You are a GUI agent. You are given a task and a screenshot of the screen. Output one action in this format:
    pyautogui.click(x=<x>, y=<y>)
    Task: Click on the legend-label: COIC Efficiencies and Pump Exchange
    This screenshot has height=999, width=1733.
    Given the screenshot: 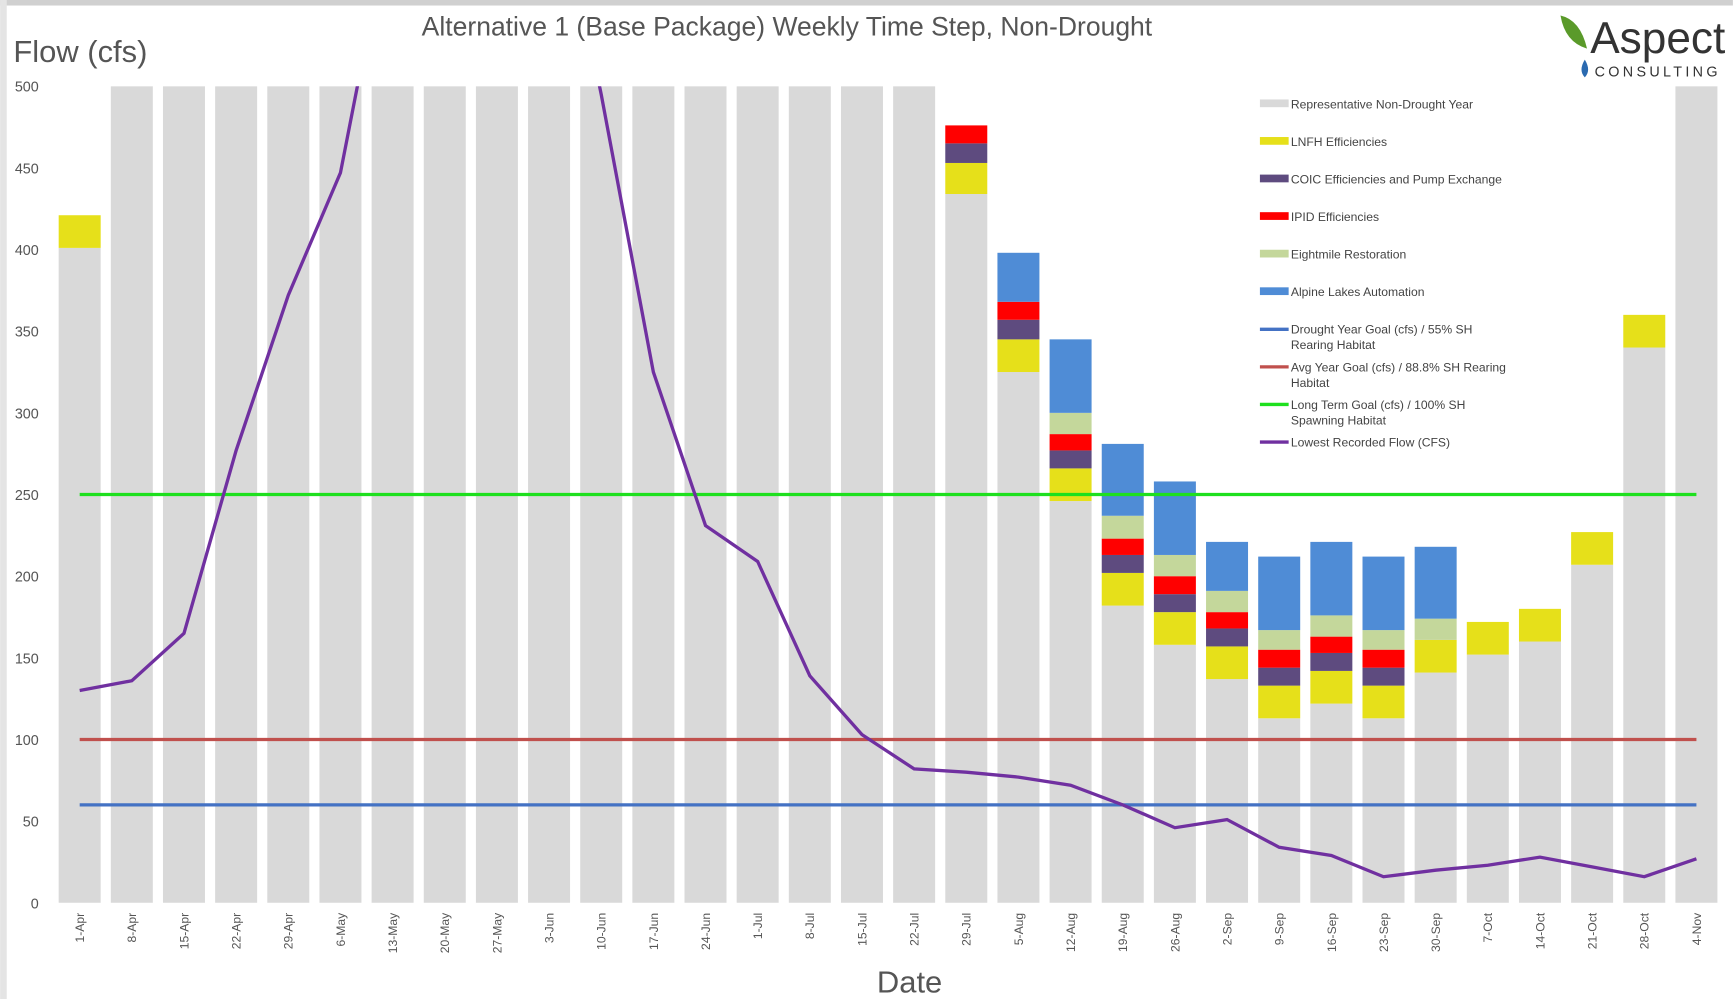 What is the action you would take?
    pyautogui.click(x=1396, y=179)
    